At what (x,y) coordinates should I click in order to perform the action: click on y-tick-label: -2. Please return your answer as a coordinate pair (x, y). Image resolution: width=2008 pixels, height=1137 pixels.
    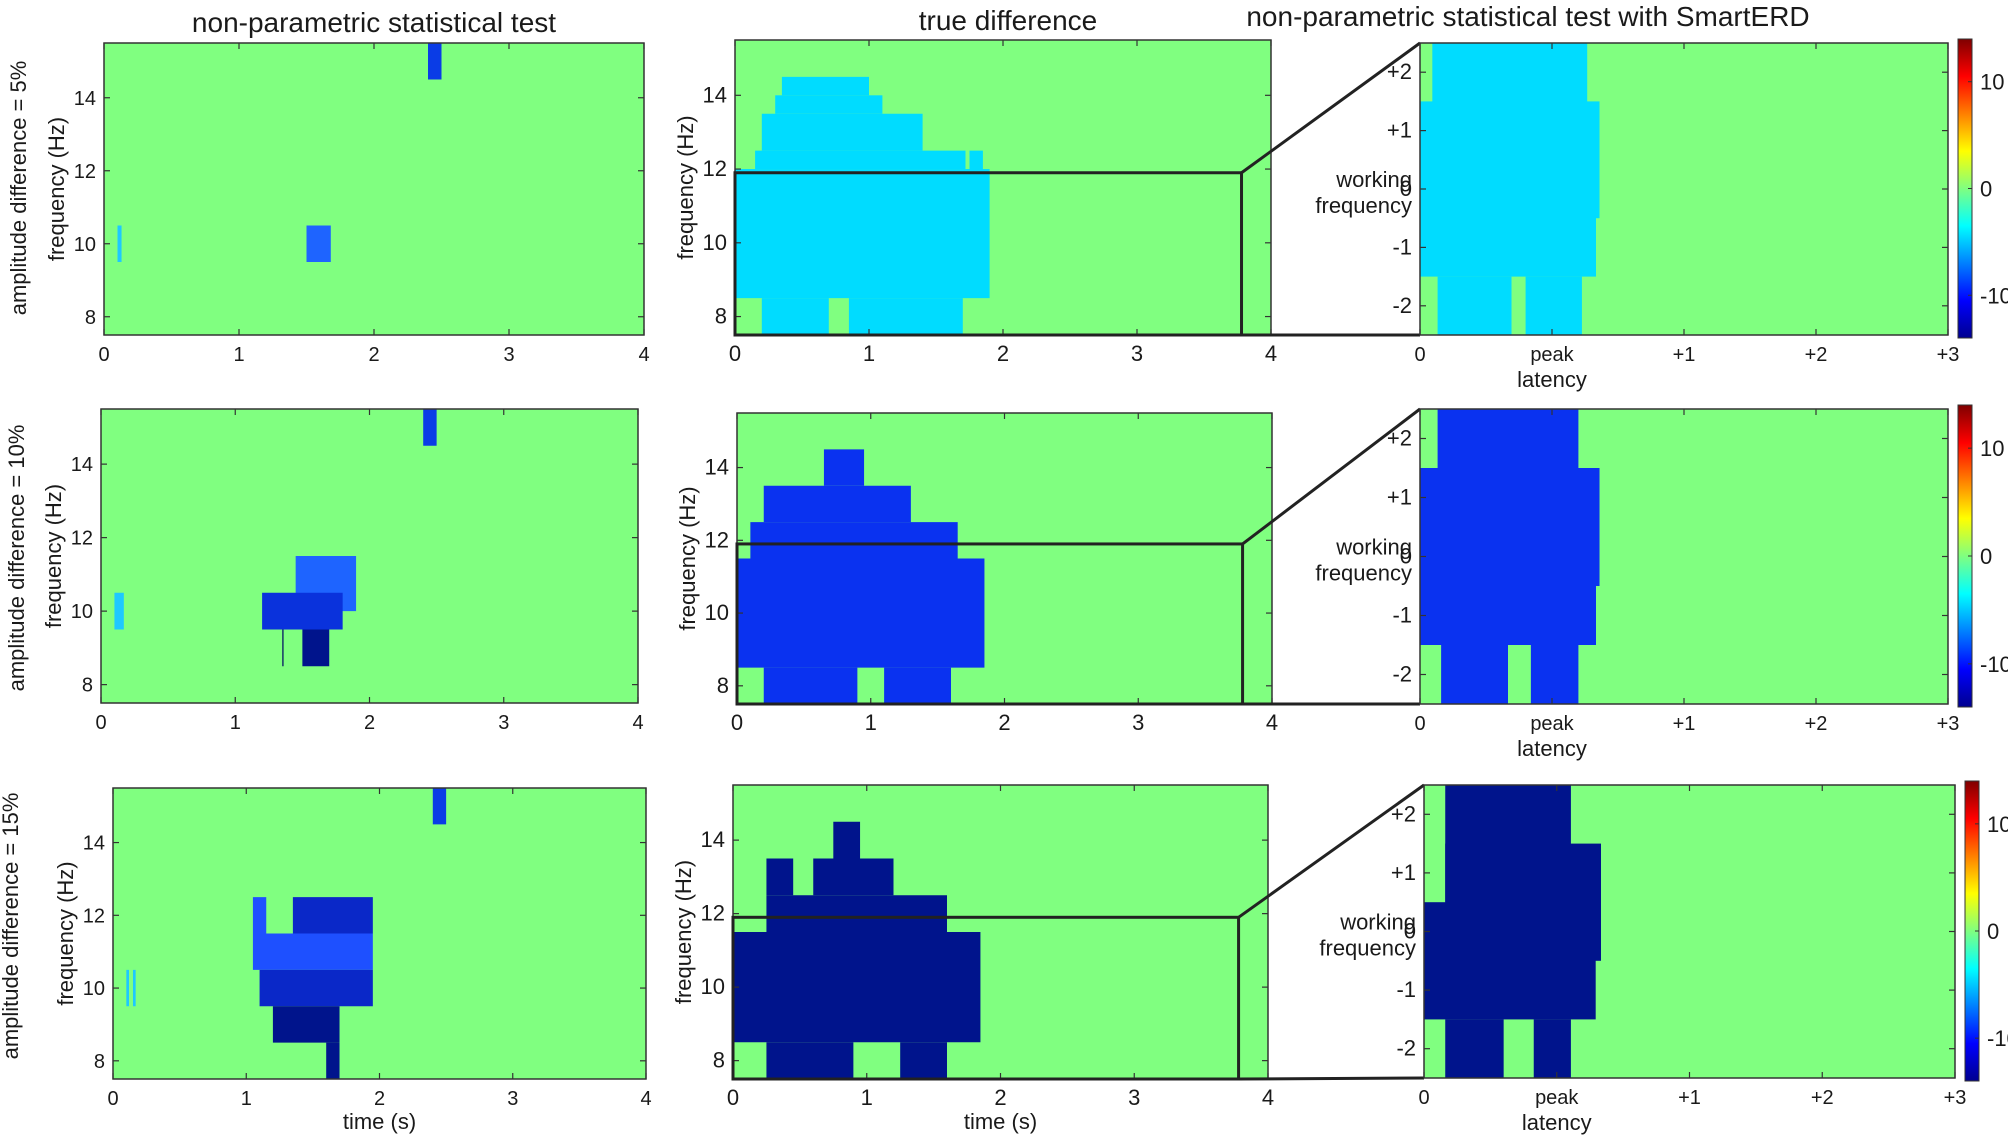
    Looking at the image, I should click on (1406, 1048).